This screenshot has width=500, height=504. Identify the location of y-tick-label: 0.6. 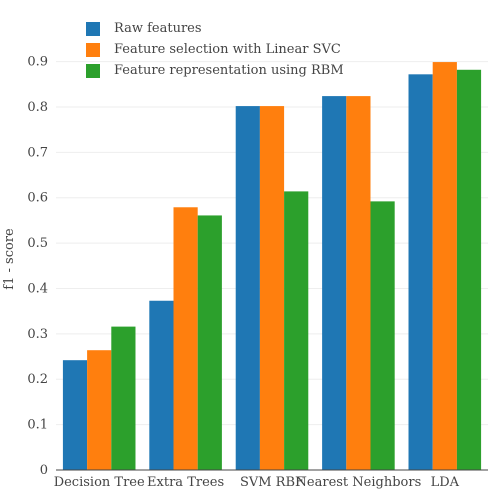
(37, 198).